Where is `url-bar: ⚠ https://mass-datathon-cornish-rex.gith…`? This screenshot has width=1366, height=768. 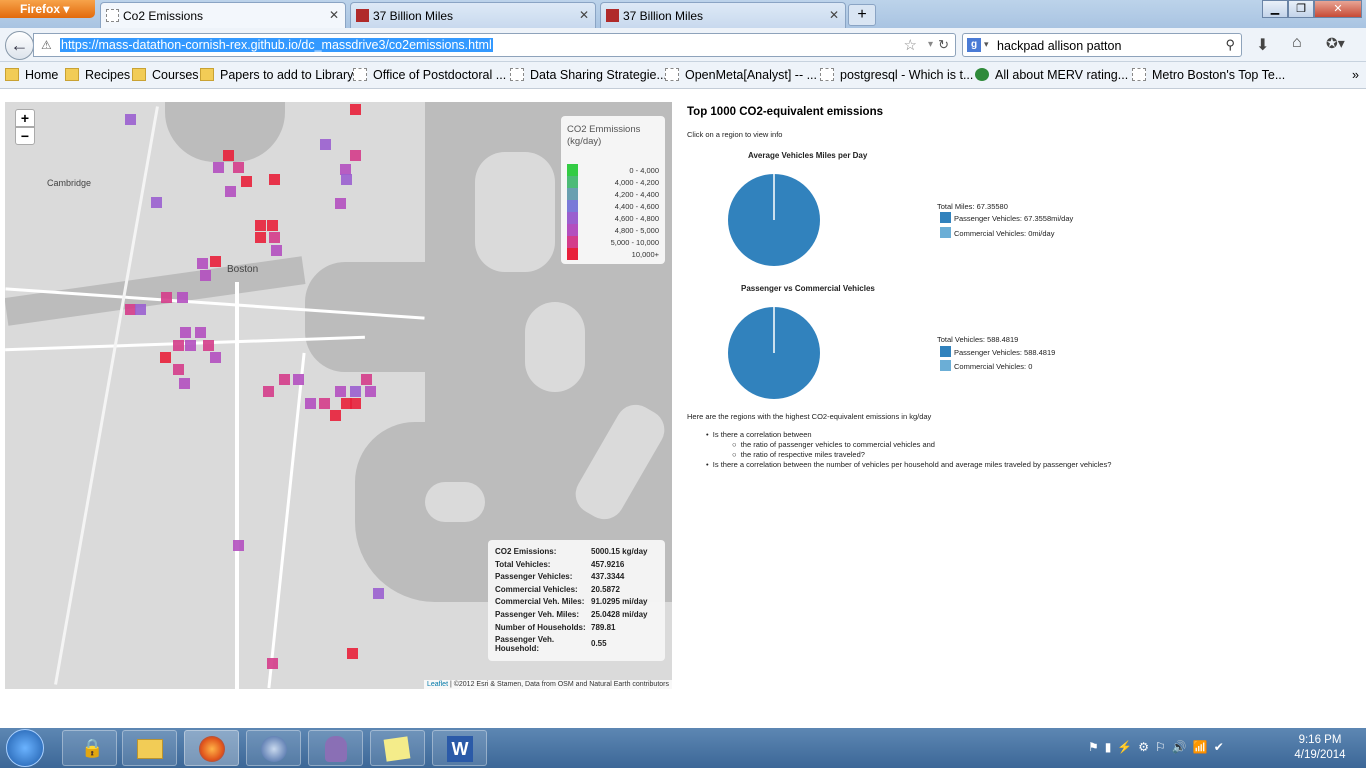
url-bar: ⚠ https://mass-datathon-cornish-rex.gith… is located at coordinates (494, 45).